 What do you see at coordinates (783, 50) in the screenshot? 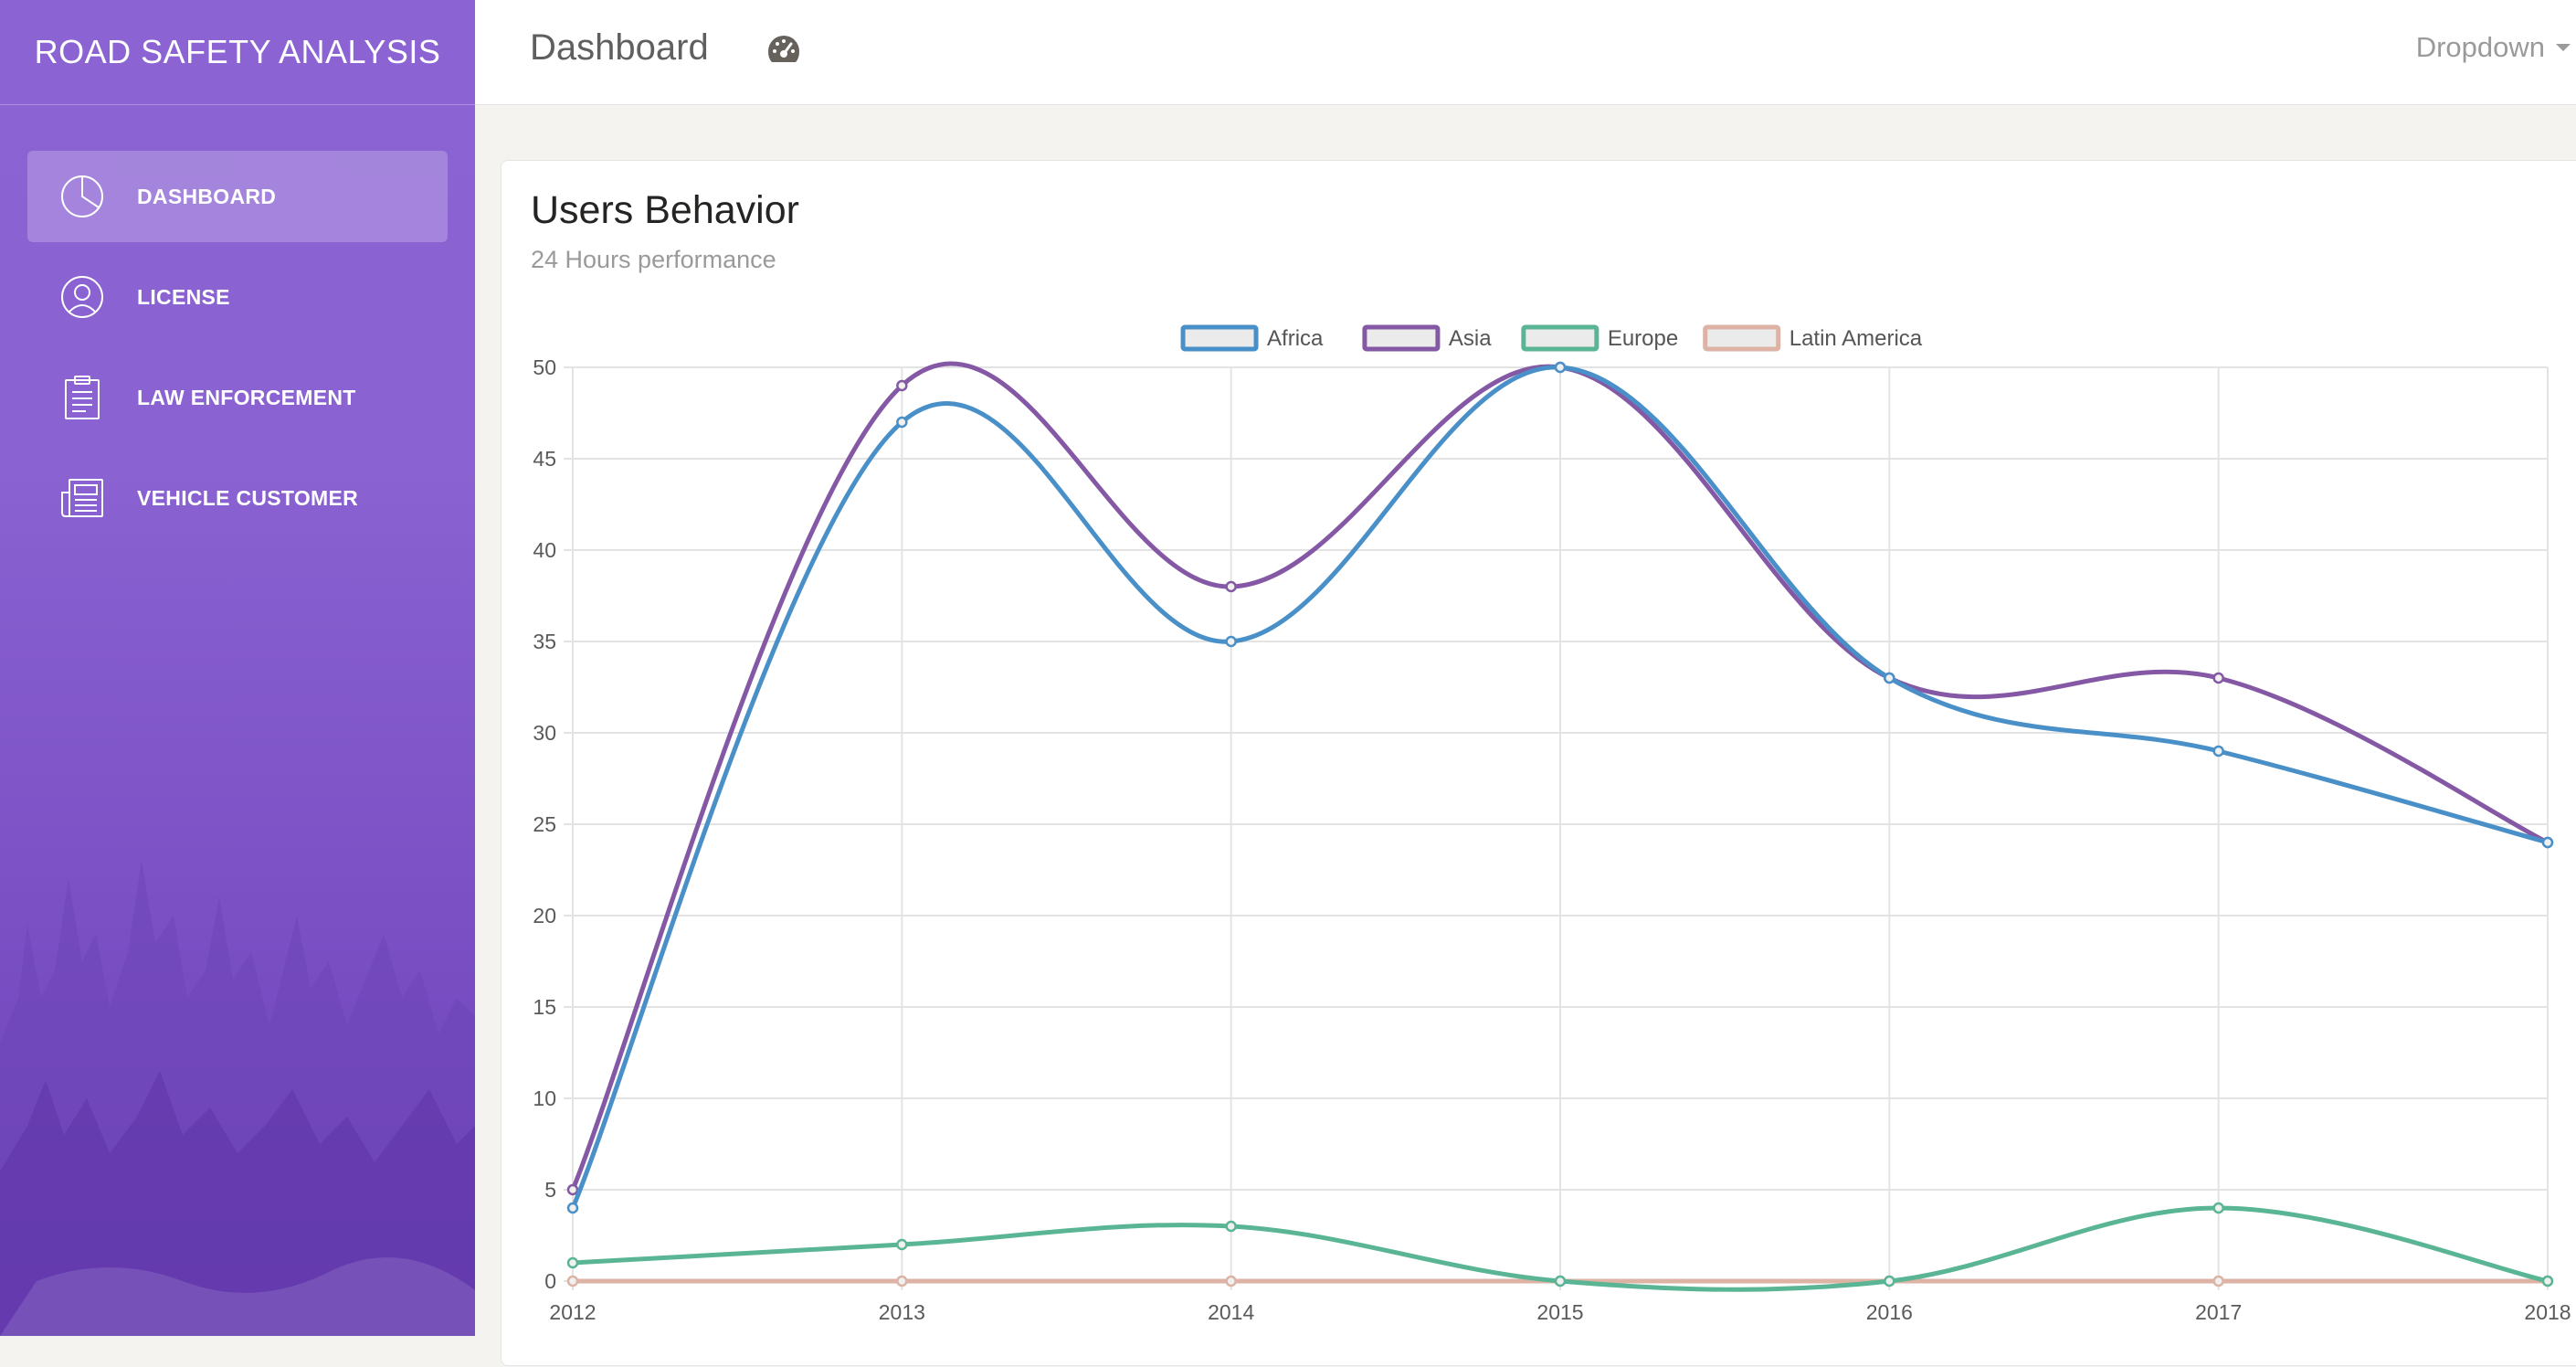
I see `dashboard-gauge-icon` at bounding box center [783, 50].